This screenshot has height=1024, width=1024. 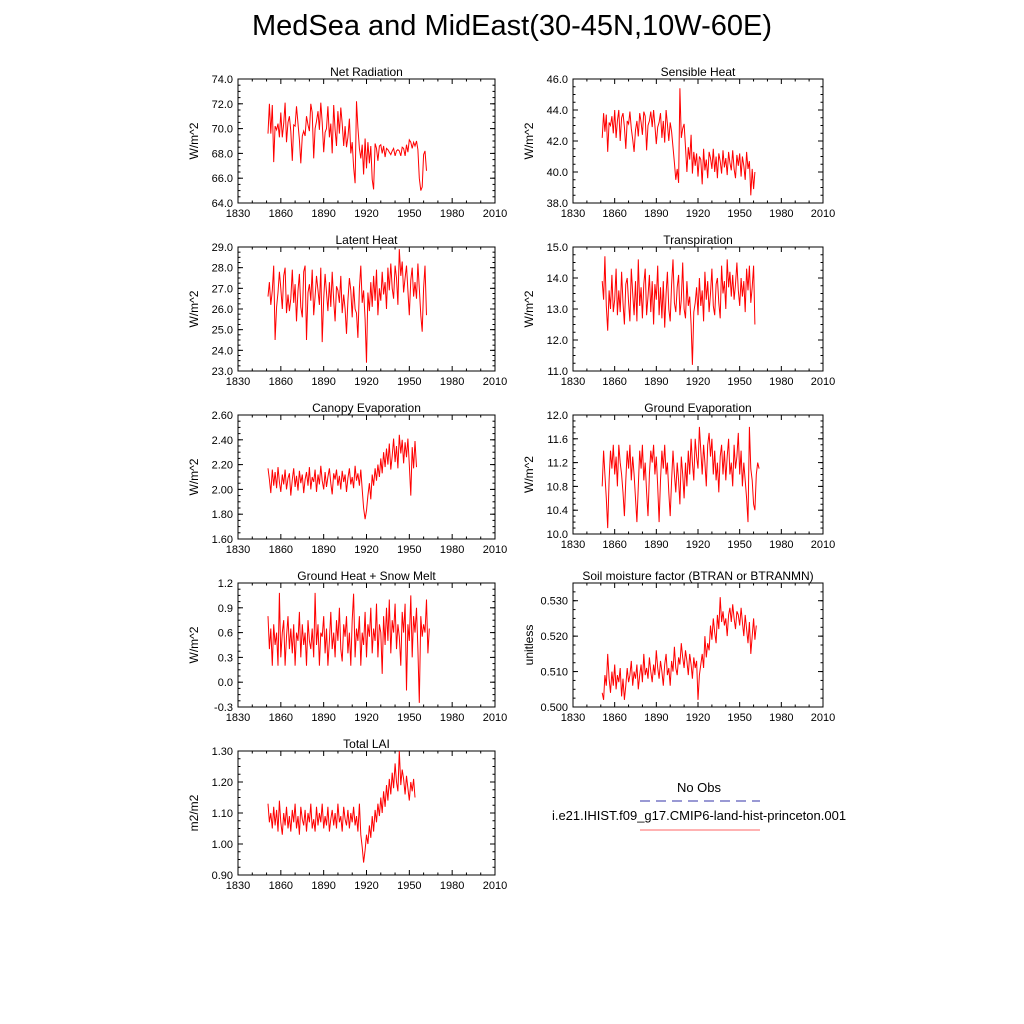 What do you see at coordinates (222, 310) in the screenshot?
I see `y-tick-label: 26.0` at bounding box center [222, 310].